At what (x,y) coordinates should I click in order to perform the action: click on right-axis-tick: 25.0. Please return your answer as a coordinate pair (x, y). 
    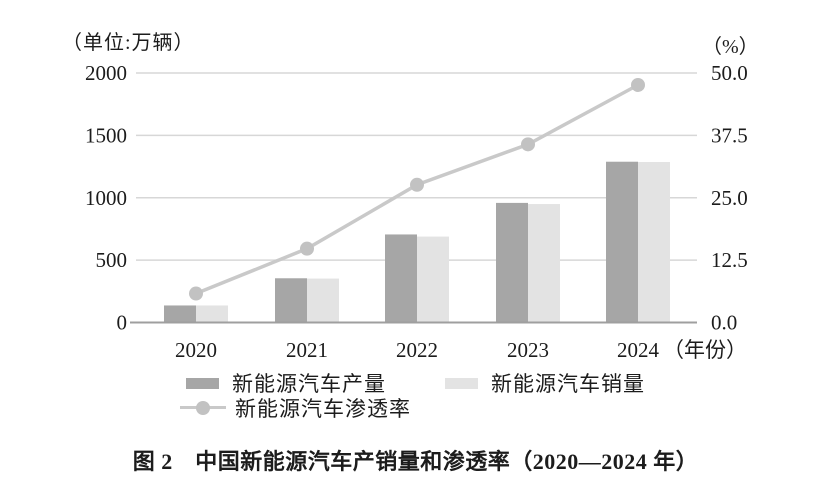
    Looking at the image, I should click on (729, 198).